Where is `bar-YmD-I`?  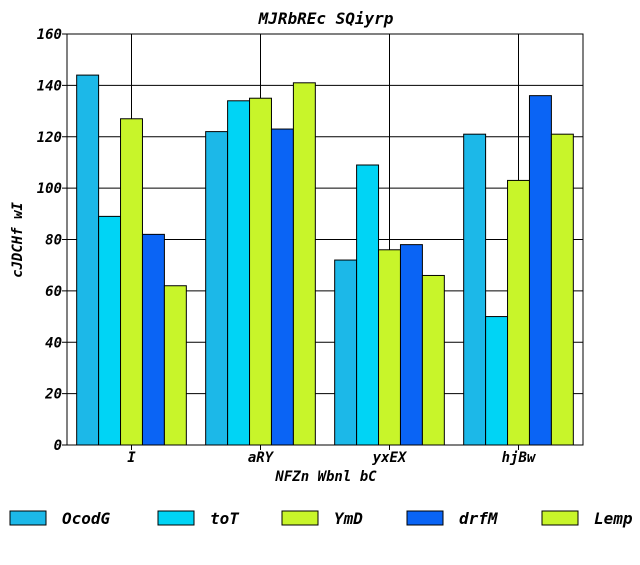 bar-YmD-I is located at coordinates (131, 282).